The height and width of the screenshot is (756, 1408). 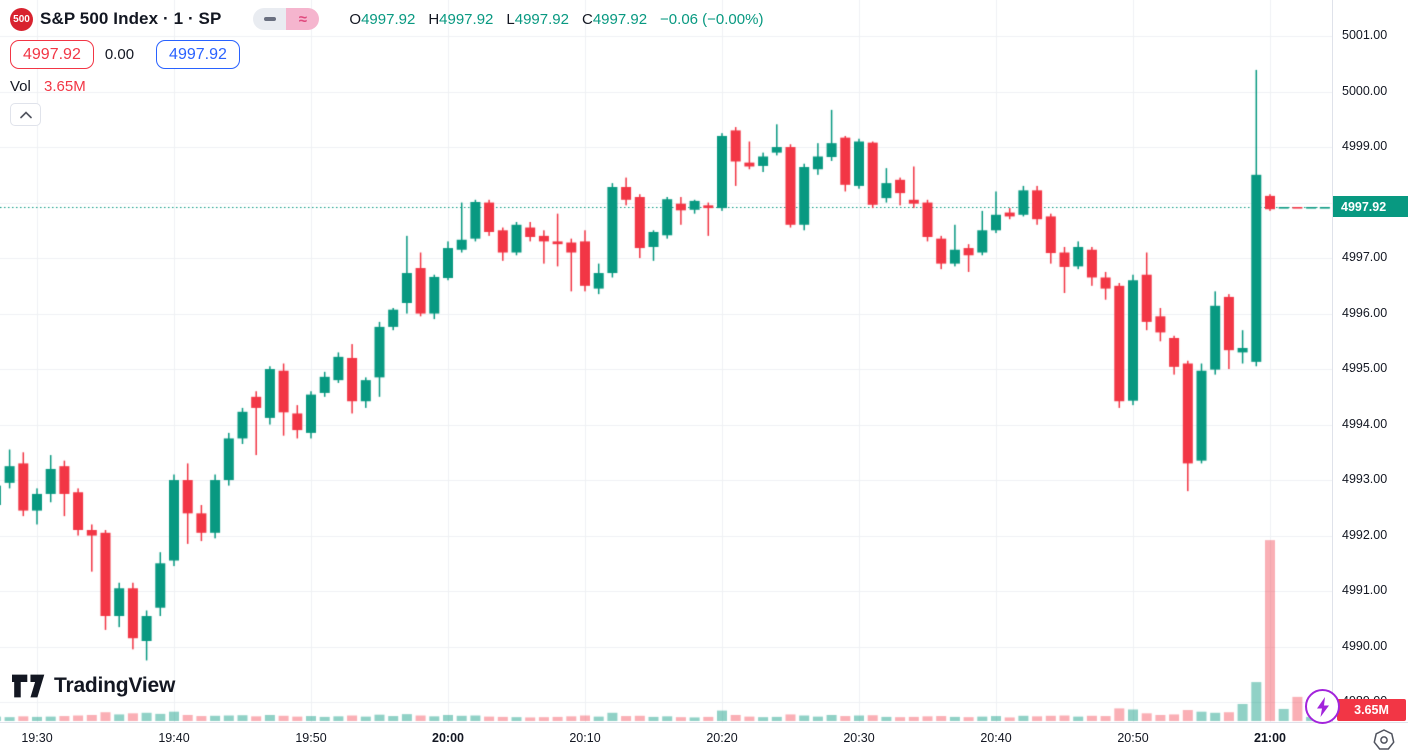 I want to click on high-value: 4997.92, so click(x=466, y=19).